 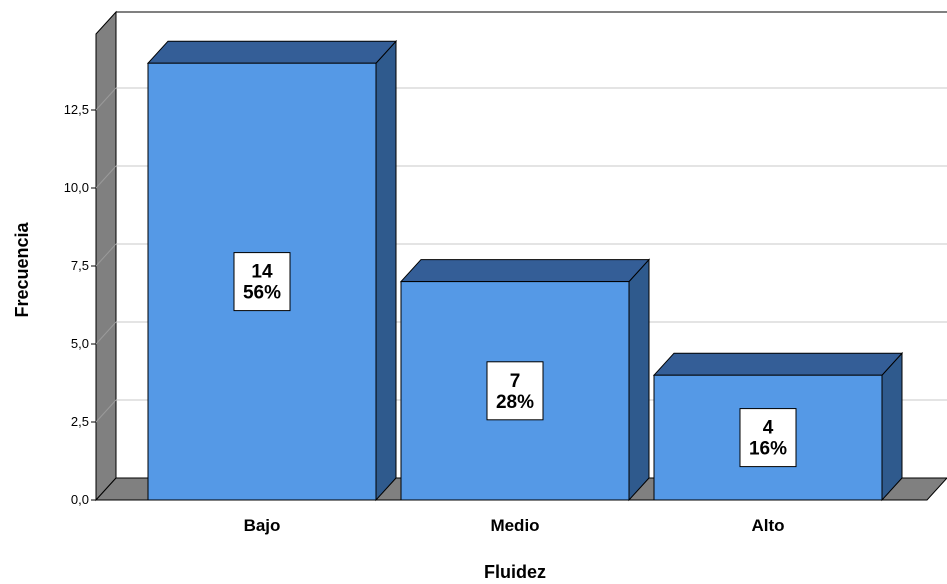 What do you see at coordinates (768, 449) in the screenshot?
I see `data-label-percent: 16%` at bounding box center [768, 449].